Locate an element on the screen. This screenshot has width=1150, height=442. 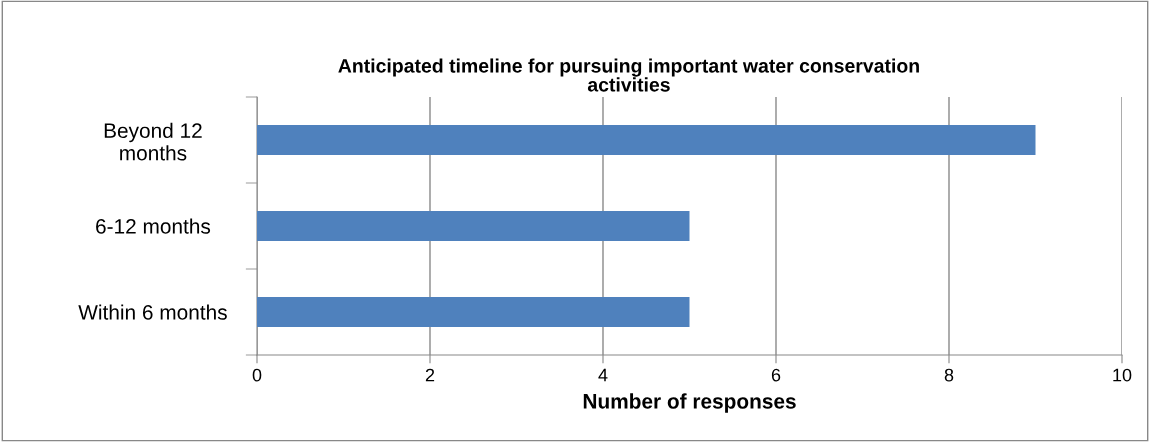
y-tick-label: Beyond 12 months is located at coordinates (153, 141).